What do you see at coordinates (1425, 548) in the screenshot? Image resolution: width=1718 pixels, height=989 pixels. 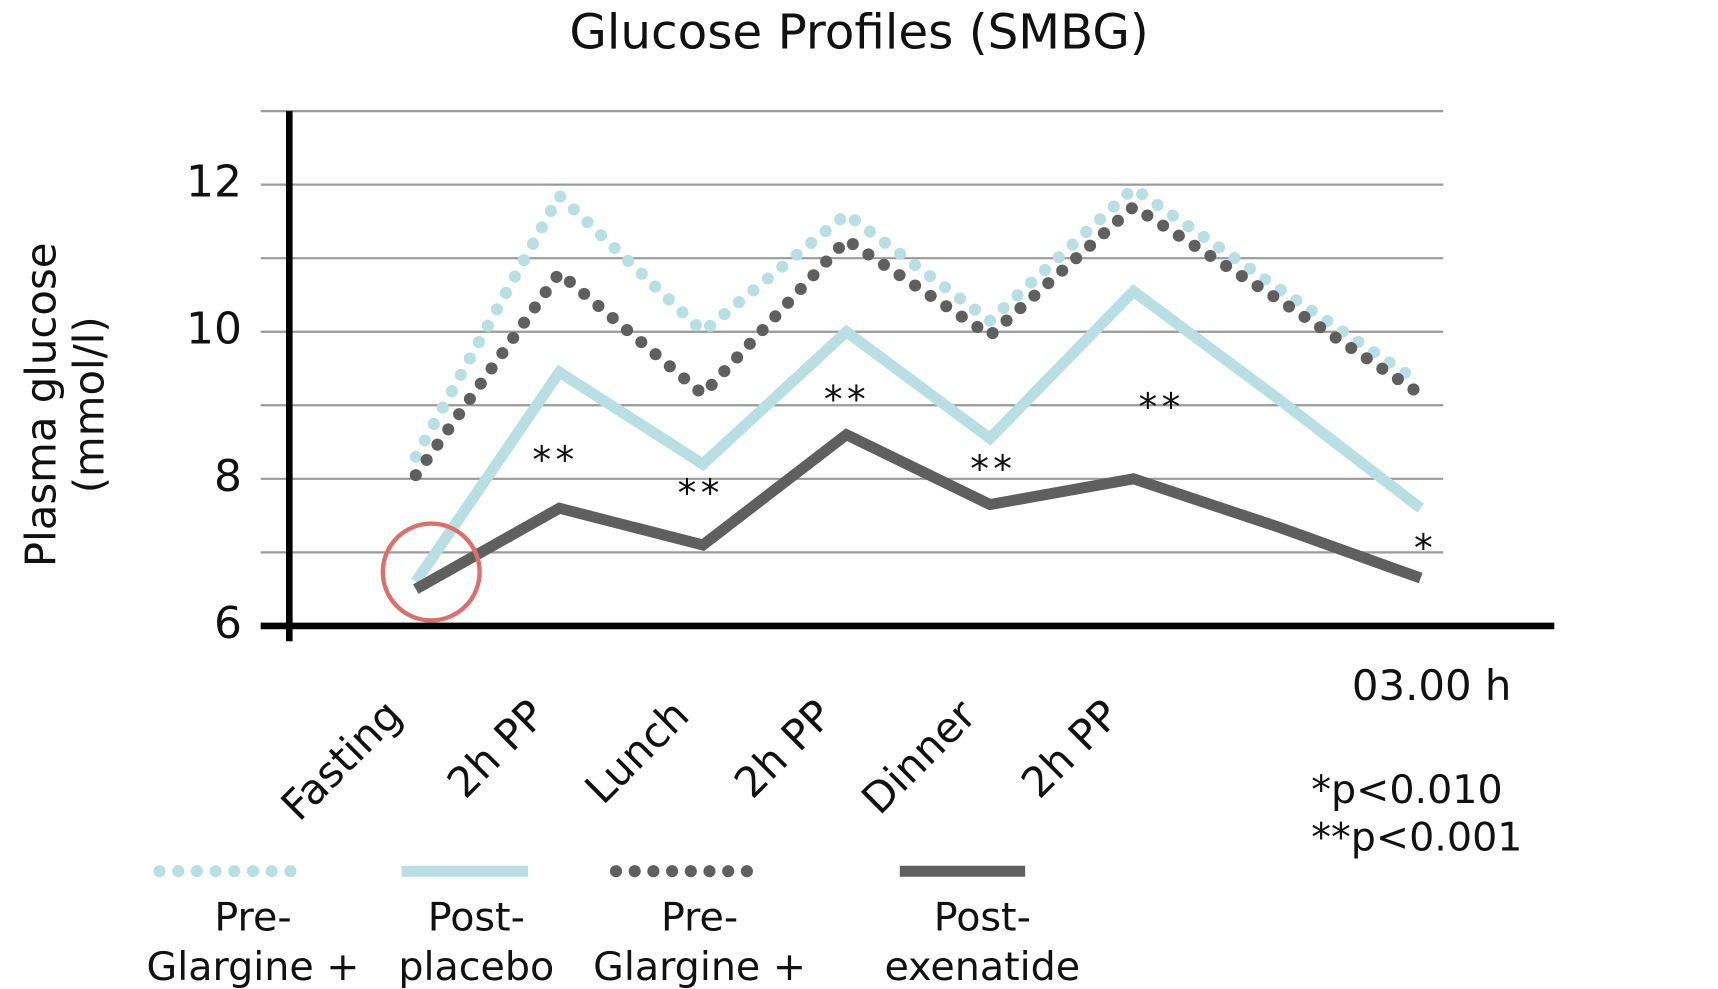 I see `annotation: *` at bounding box center [1425, 548].